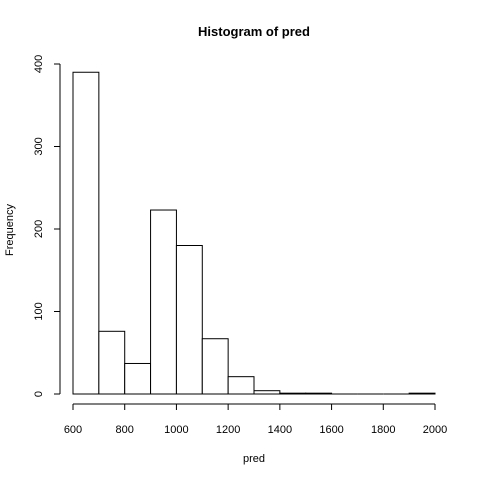  I want to click on x-tick-label: 600, so click(73, 430).